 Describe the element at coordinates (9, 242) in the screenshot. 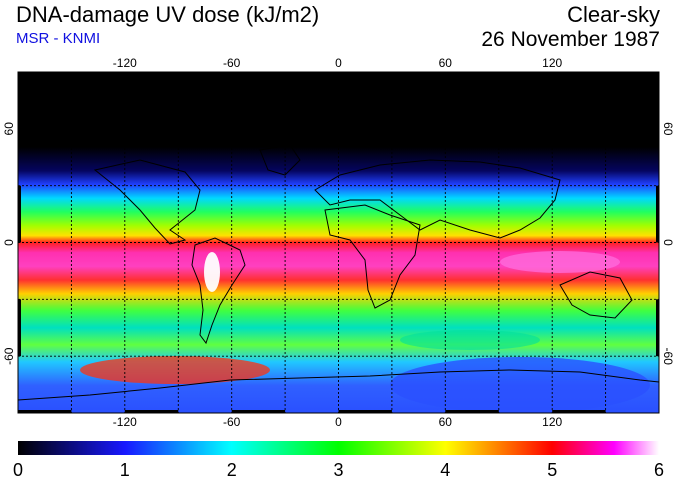

I see `lat-label-left-0: 0` at that location.